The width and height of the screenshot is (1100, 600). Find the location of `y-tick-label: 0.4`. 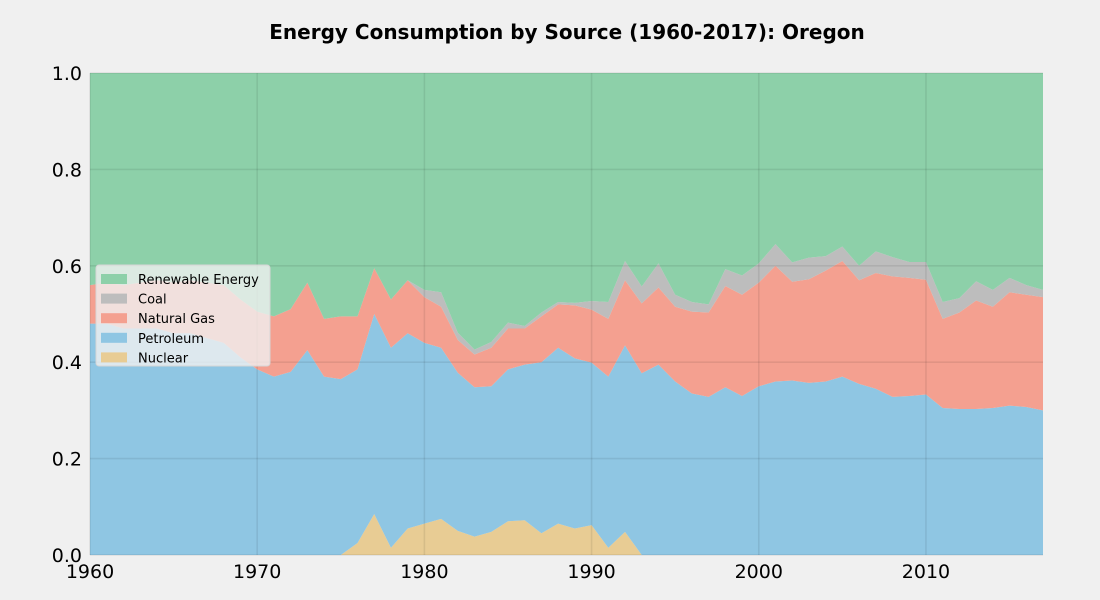

y-tick-label: 0.4 is located at coordinates (67, 363).